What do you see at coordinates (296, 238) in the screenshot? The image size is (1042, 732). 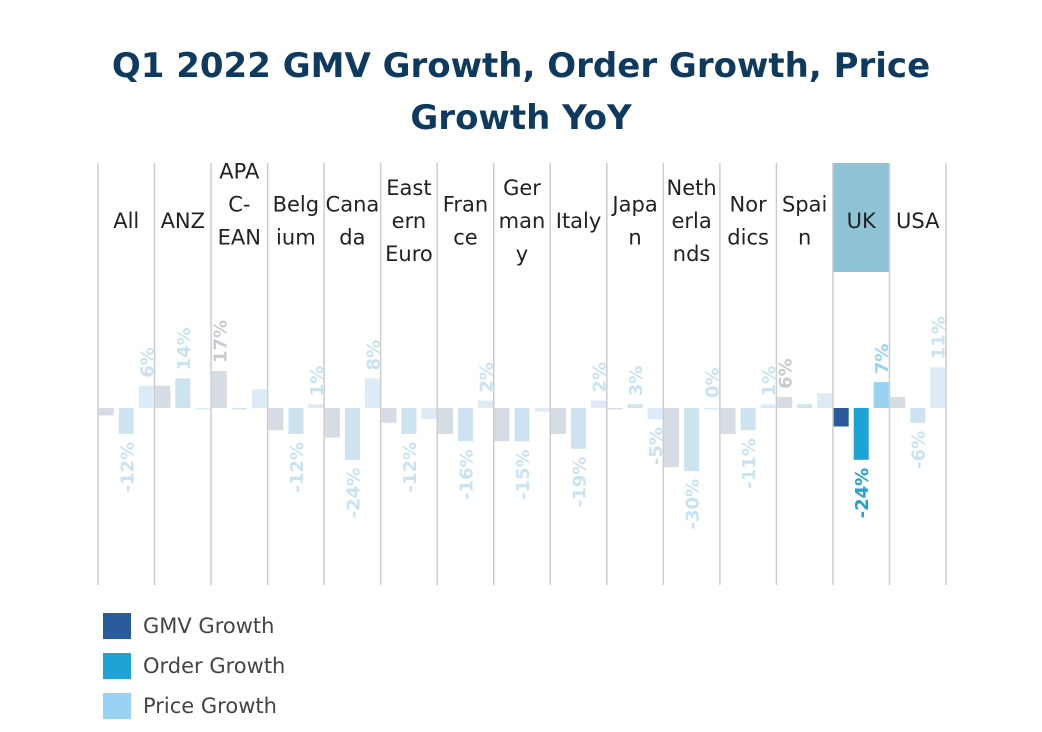 I see `category-label: ium` at bounding box center [296, 238].